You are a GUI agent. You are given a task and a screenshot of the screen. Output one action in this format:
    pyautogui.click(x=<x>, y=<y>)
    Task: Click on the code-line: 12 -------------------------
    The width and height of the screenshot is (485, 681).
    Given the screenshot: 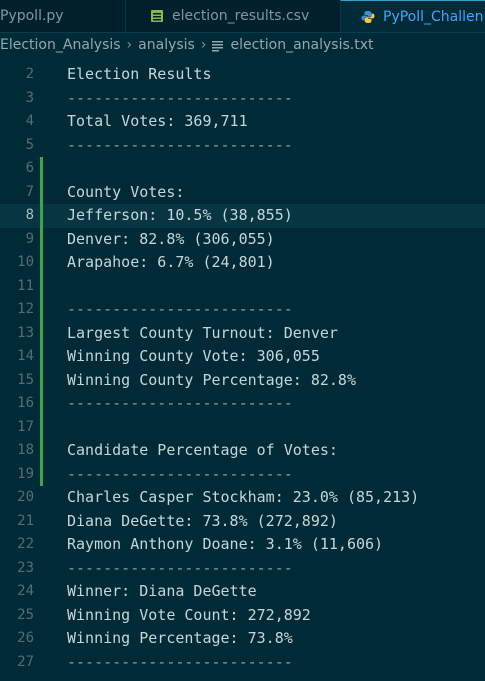 What is the action you would take?
    pyautogui.click(x=242, y=310)
    